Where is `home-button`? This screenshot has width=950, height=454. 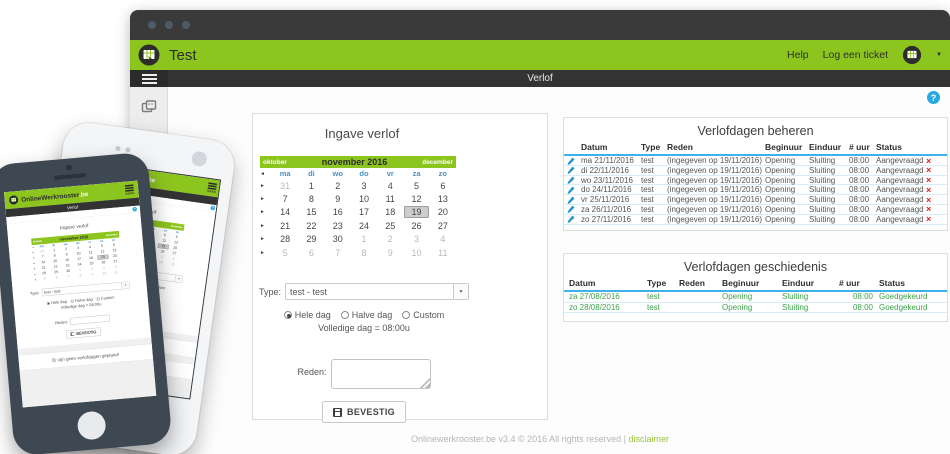
home-button is located at coordinates (91, 425).